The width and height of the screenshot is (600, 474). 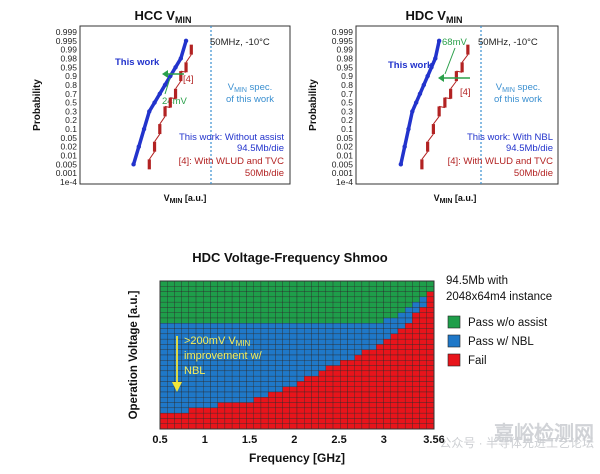 What do you see at coordinates (434, 104) in the screenshot?
I see `hdc-series` at bounding box center [434, 104].